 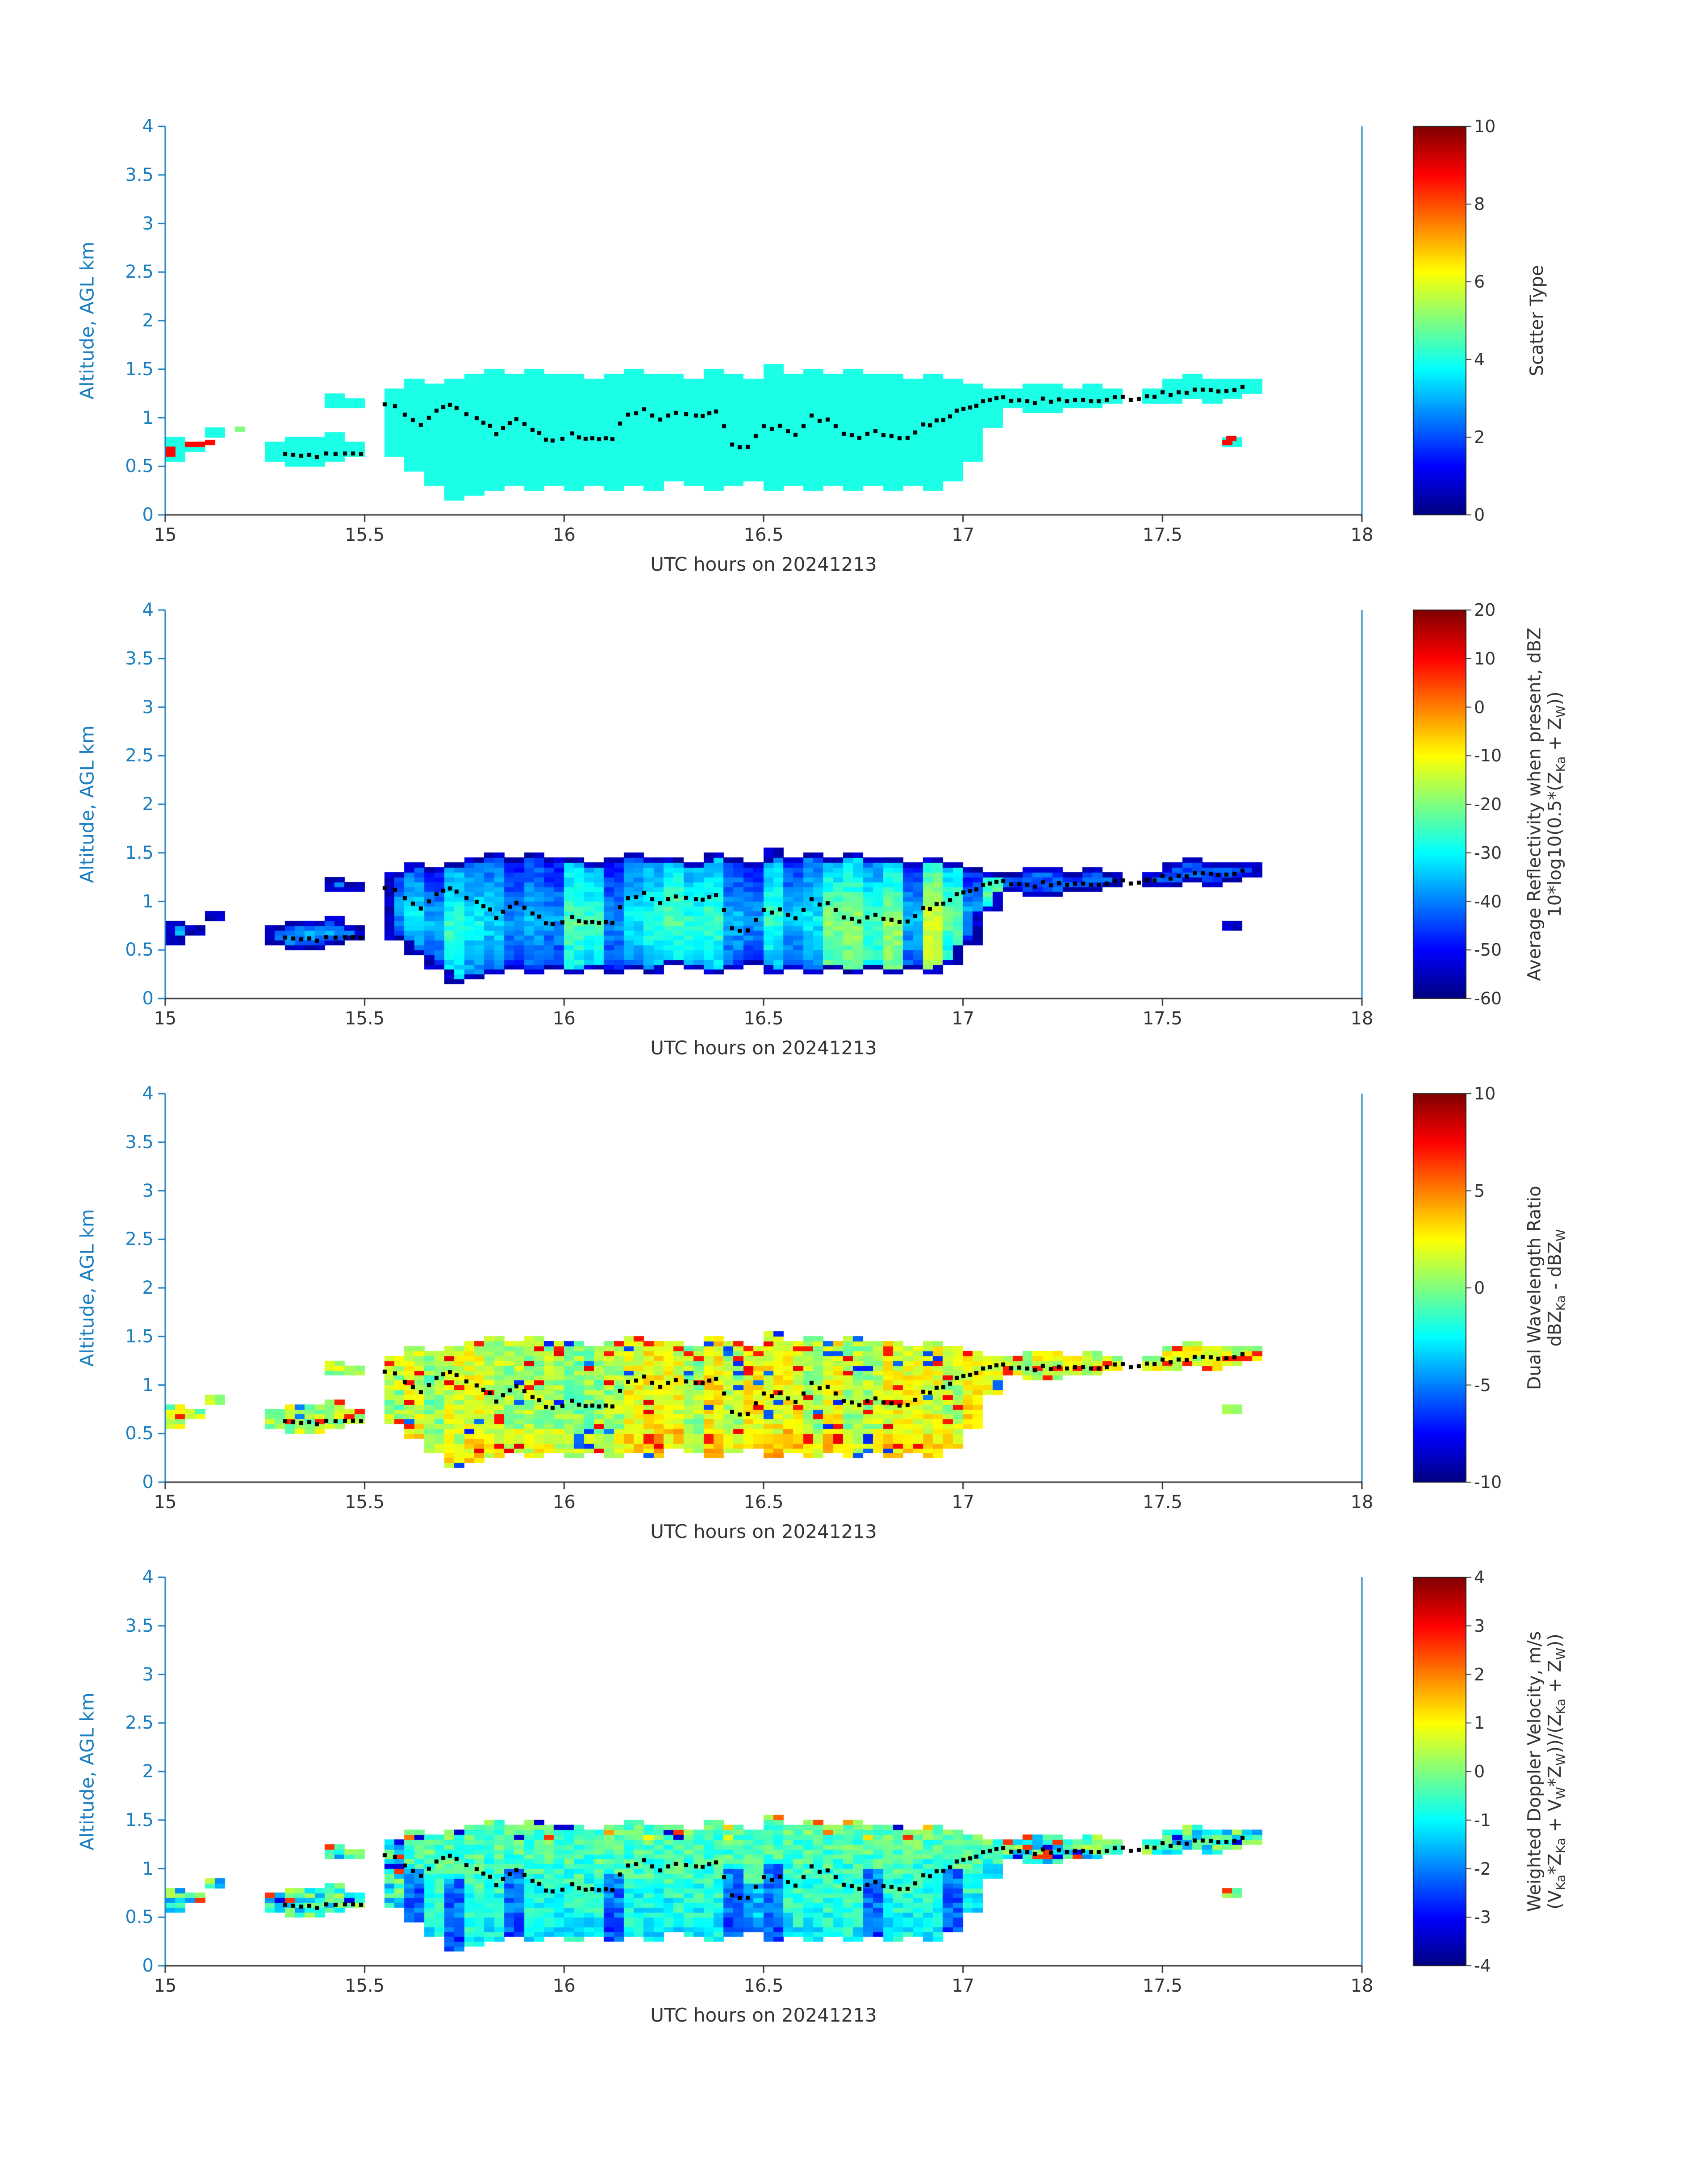 What do you see at coordinates (1485, 610) in the screenshot?
I see `colorbar-tick-label: 20` at bounding box center [1485, 610].